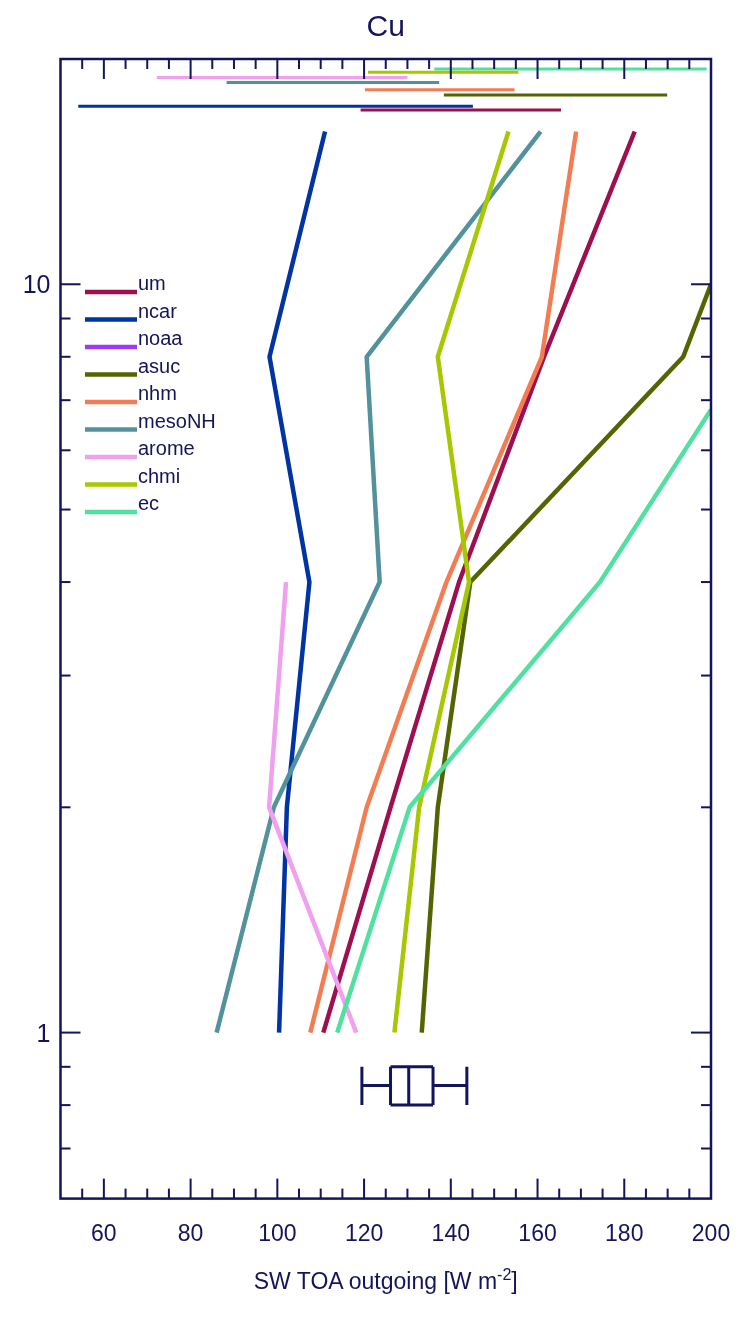  What do you see at coordinates (149, 503) in the screenshot?
I see `legend-label: ec` at bounding box center [149, 503].